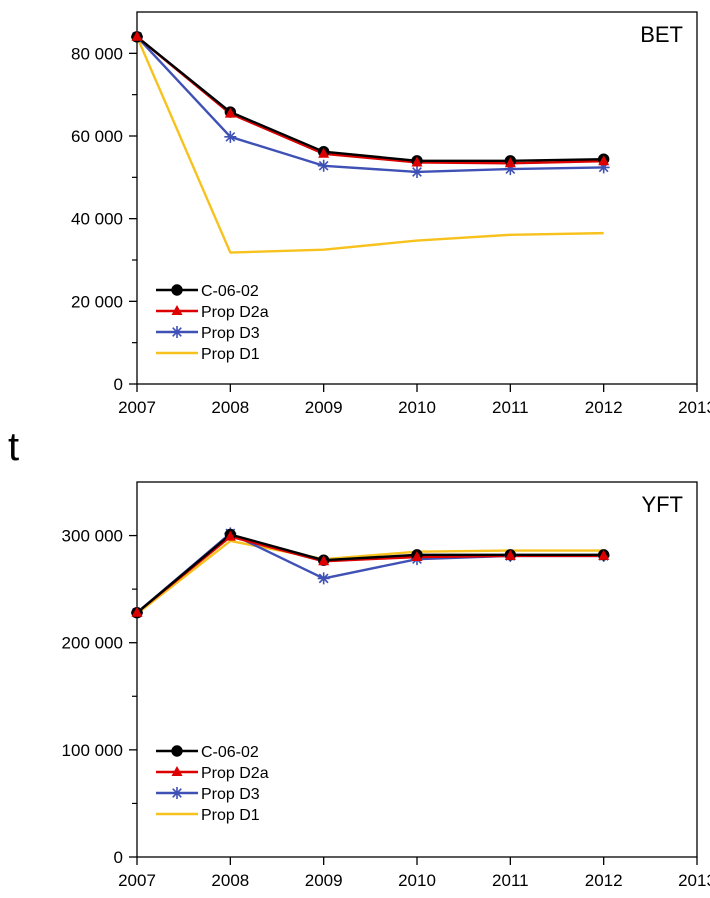 Image resolution: width=710 pixels, height=898 pixels. I want to click on y-tick-label: 300 000, so click(92, 536).